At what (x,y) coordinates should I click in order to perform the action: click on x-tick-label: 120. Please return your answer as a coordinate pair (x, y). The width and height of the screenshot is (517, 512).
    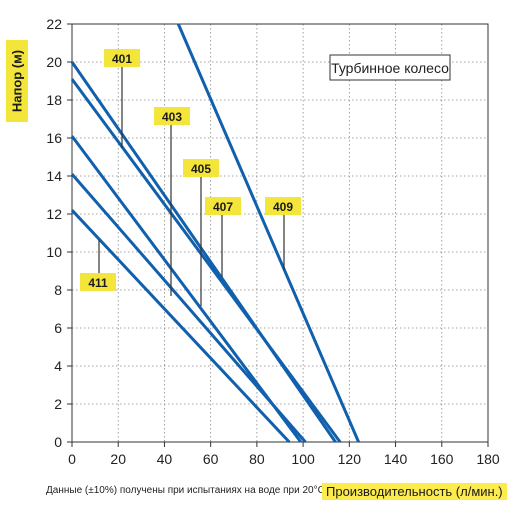
    Looking at the image, I should click on (350, 459).